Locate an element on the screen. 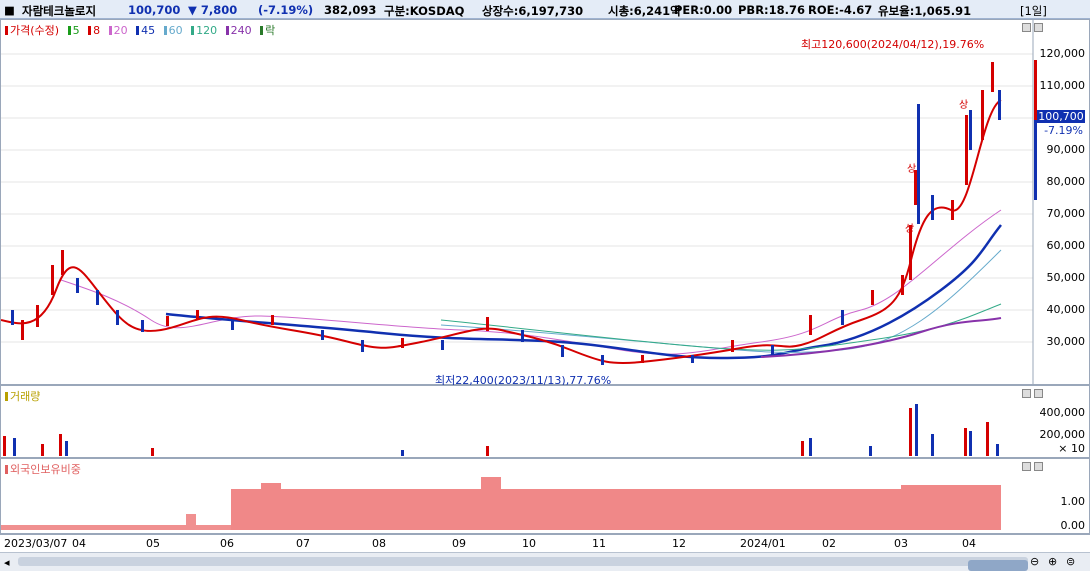  pct-tag: -7.19% is located at coordinates (1063, 130).